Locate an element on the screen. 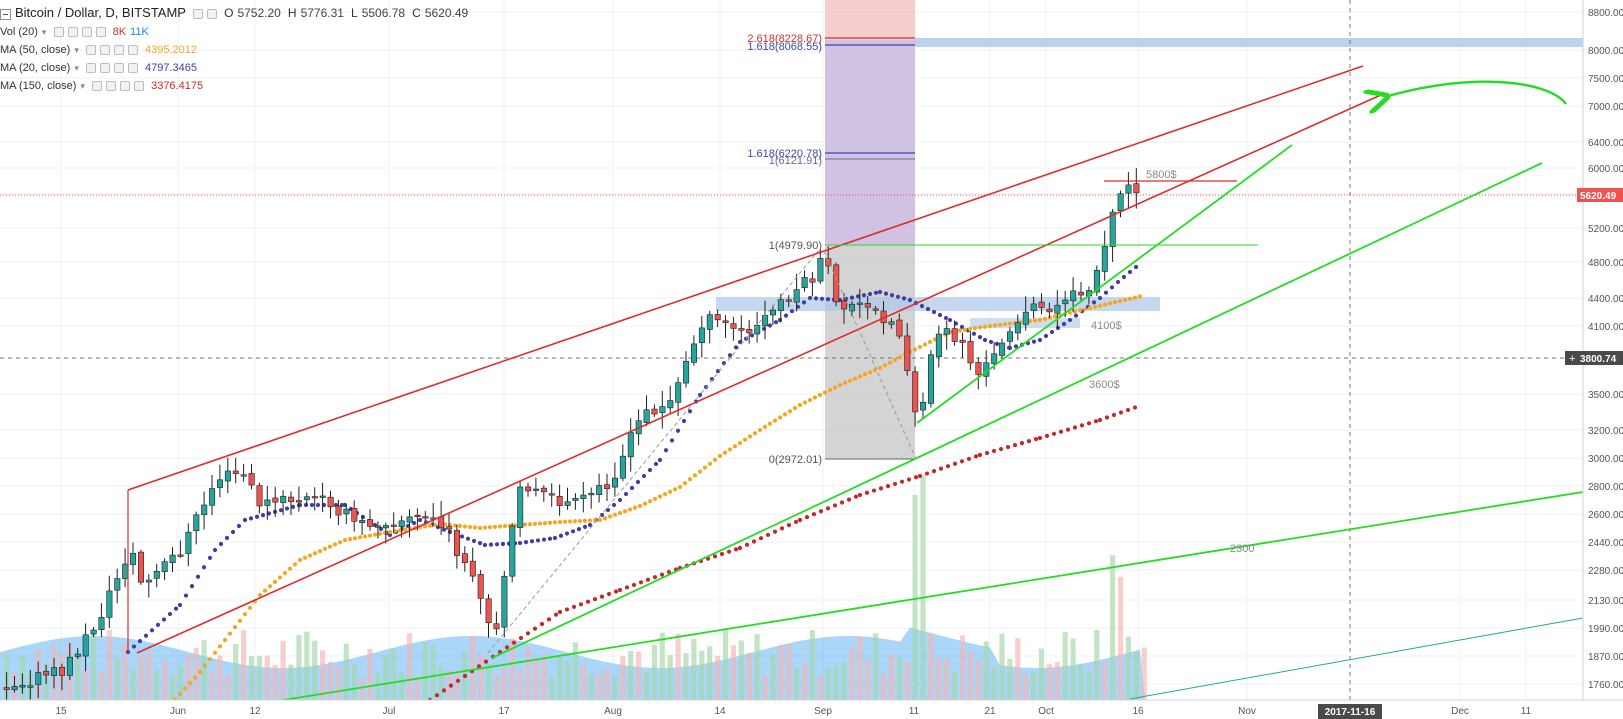  legend-ma20-row: MA (20, close) ▾ 4797.3465 is located at coordinates (100, 68).